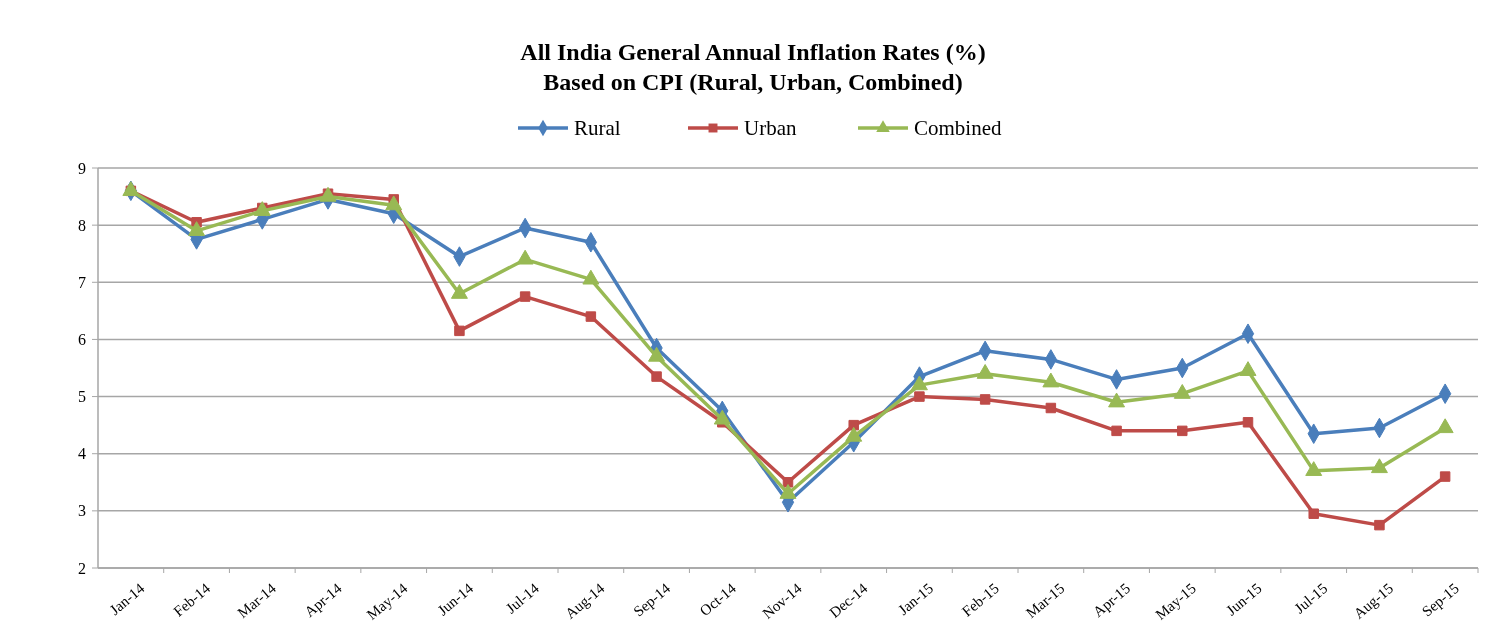 This screenshot has width=1506, height=640. Describe the element at coordinates (597, 128) in the screenshot. I see `legend-label: Rural` at that location.